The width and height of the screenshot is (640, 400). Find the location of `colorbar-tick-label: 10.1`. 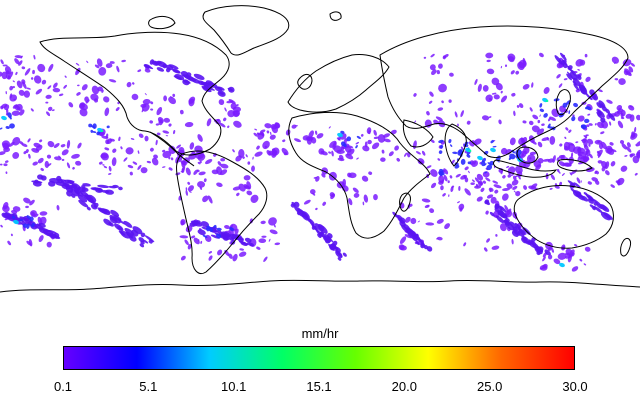

colorbar-tick-label: 10.1 is located at coordinates (234, 386).